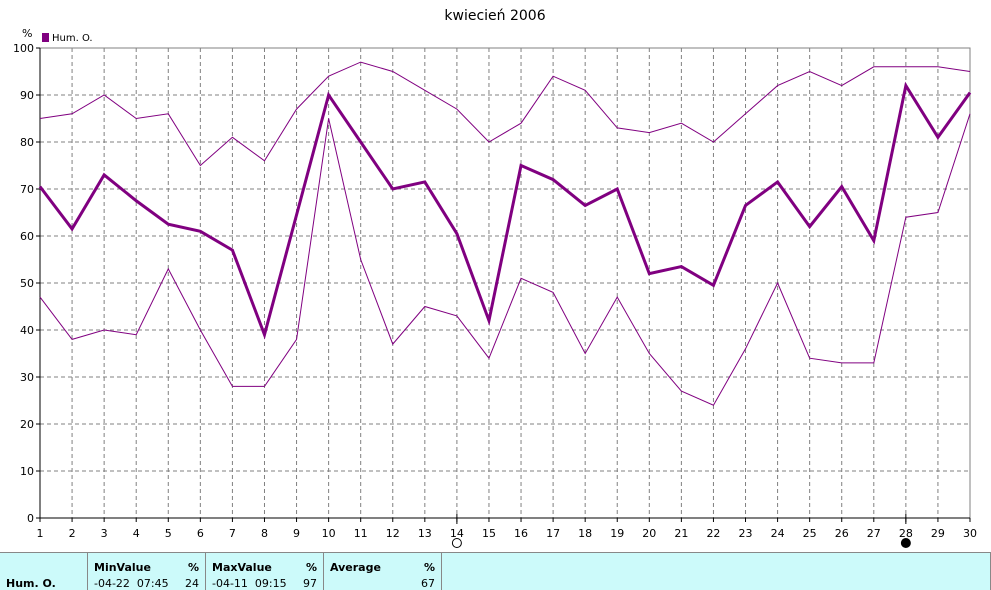 The image size is (991, 590). Describe the element at coordinates (906, 533) in the screenshot. I see `x-tick-label: 28` at that location.